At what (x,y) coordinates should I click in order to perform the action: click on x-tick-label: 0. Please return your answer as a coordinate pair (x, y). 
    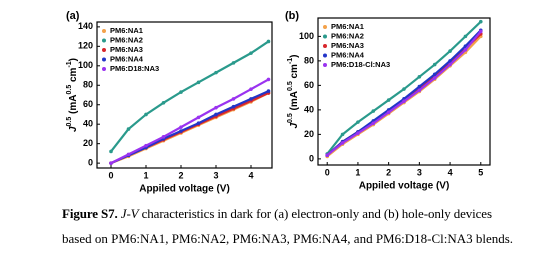
    Looking at the image, I should click on (110, 175).